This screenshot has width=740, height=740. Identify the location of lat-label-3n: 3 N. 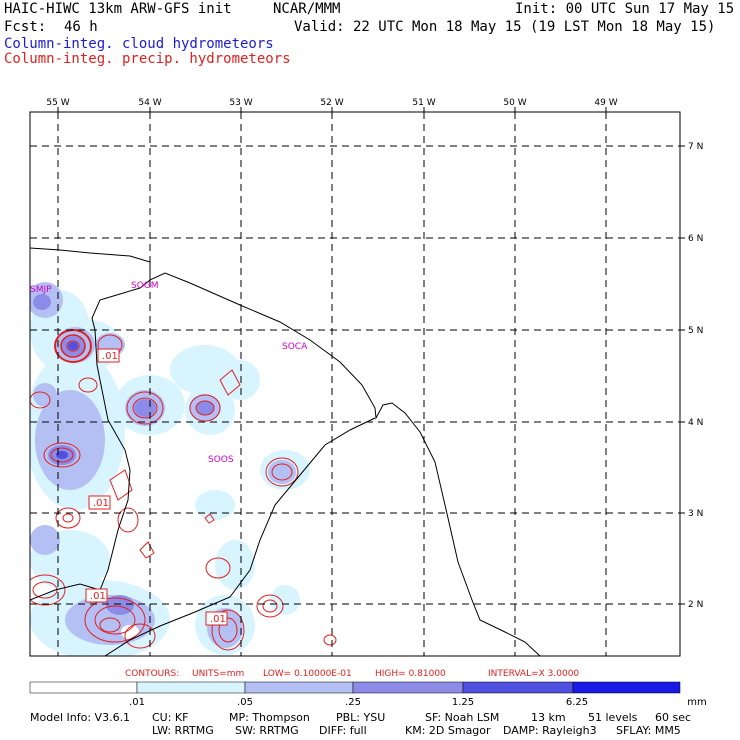
(695, 514).